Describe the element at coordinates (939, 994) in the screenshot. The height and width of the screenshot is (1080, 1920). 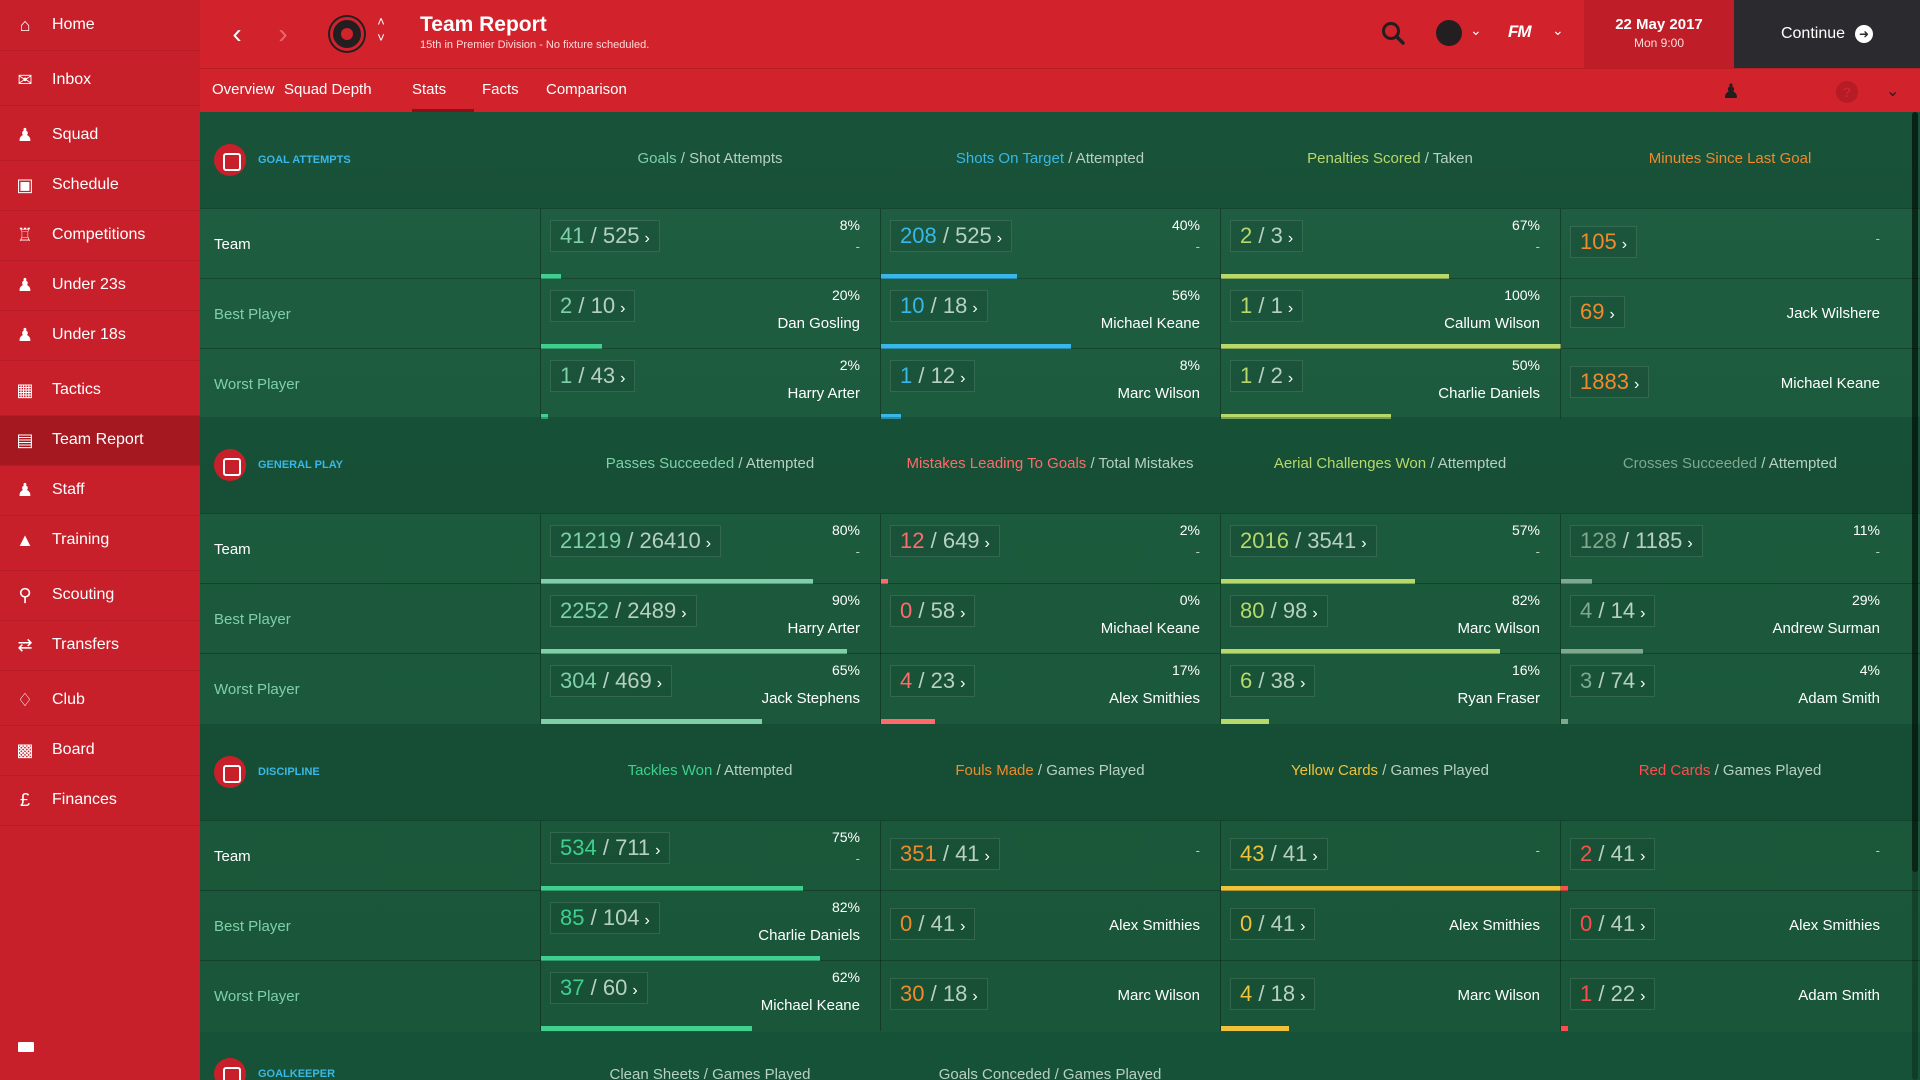
I see `stat-value-button: 30 / 18 ›` at that location.